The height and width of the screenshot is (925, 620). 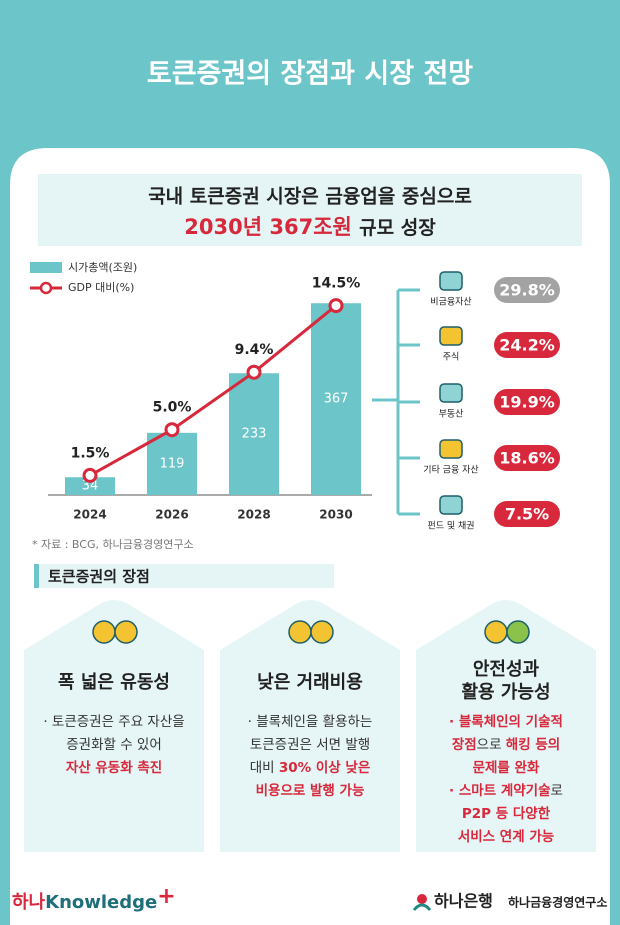 I want to click on card-text-segment: 문제를 완화, so click(x=506, y=768).